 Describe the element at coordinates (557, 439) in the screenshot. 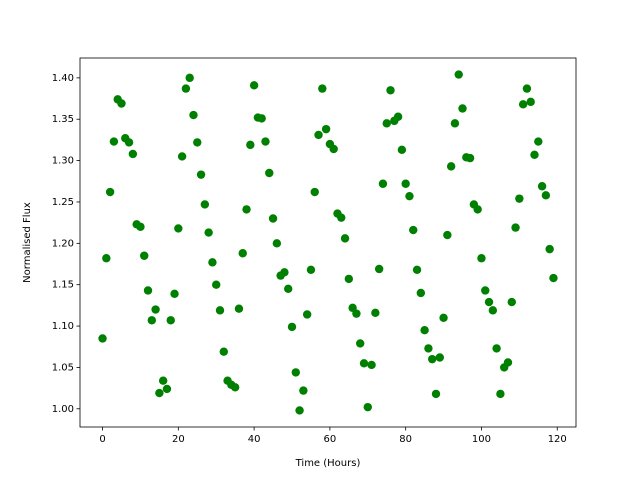

I see `x-tick-label: 120` at that location.